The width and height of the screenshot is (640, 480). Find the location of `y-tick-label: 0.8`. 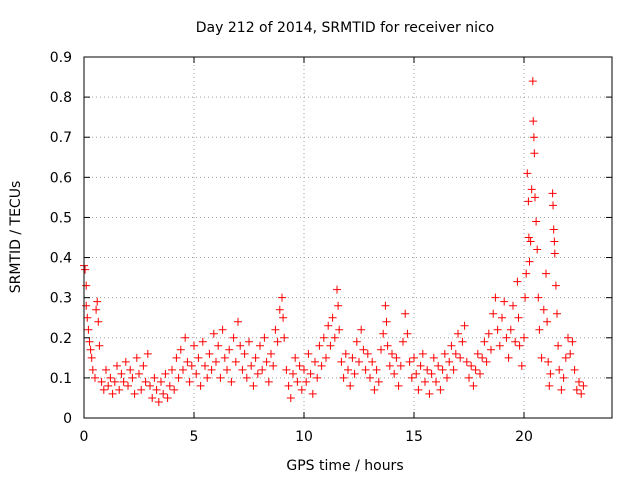

y-tick-label: 0.8 is located at coordinates (61, 98).